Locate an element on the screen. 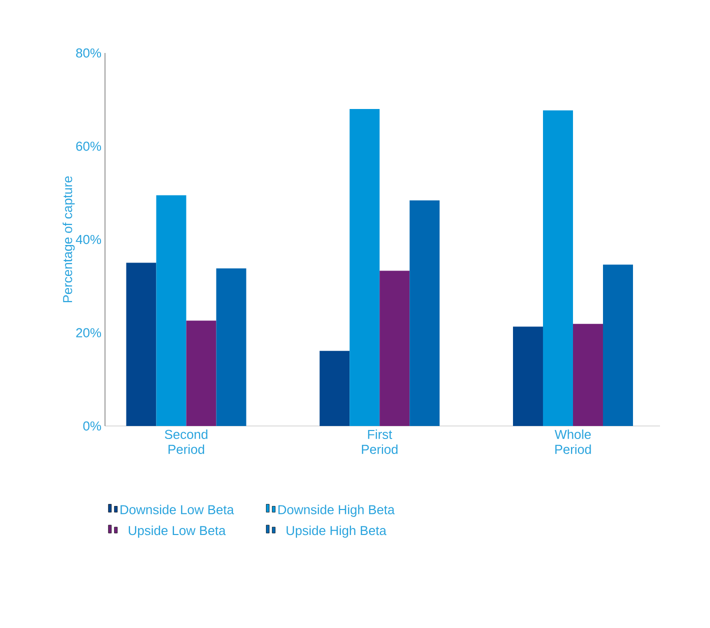  legend-label: Downside High Beta is located at coordinates (336, 510).